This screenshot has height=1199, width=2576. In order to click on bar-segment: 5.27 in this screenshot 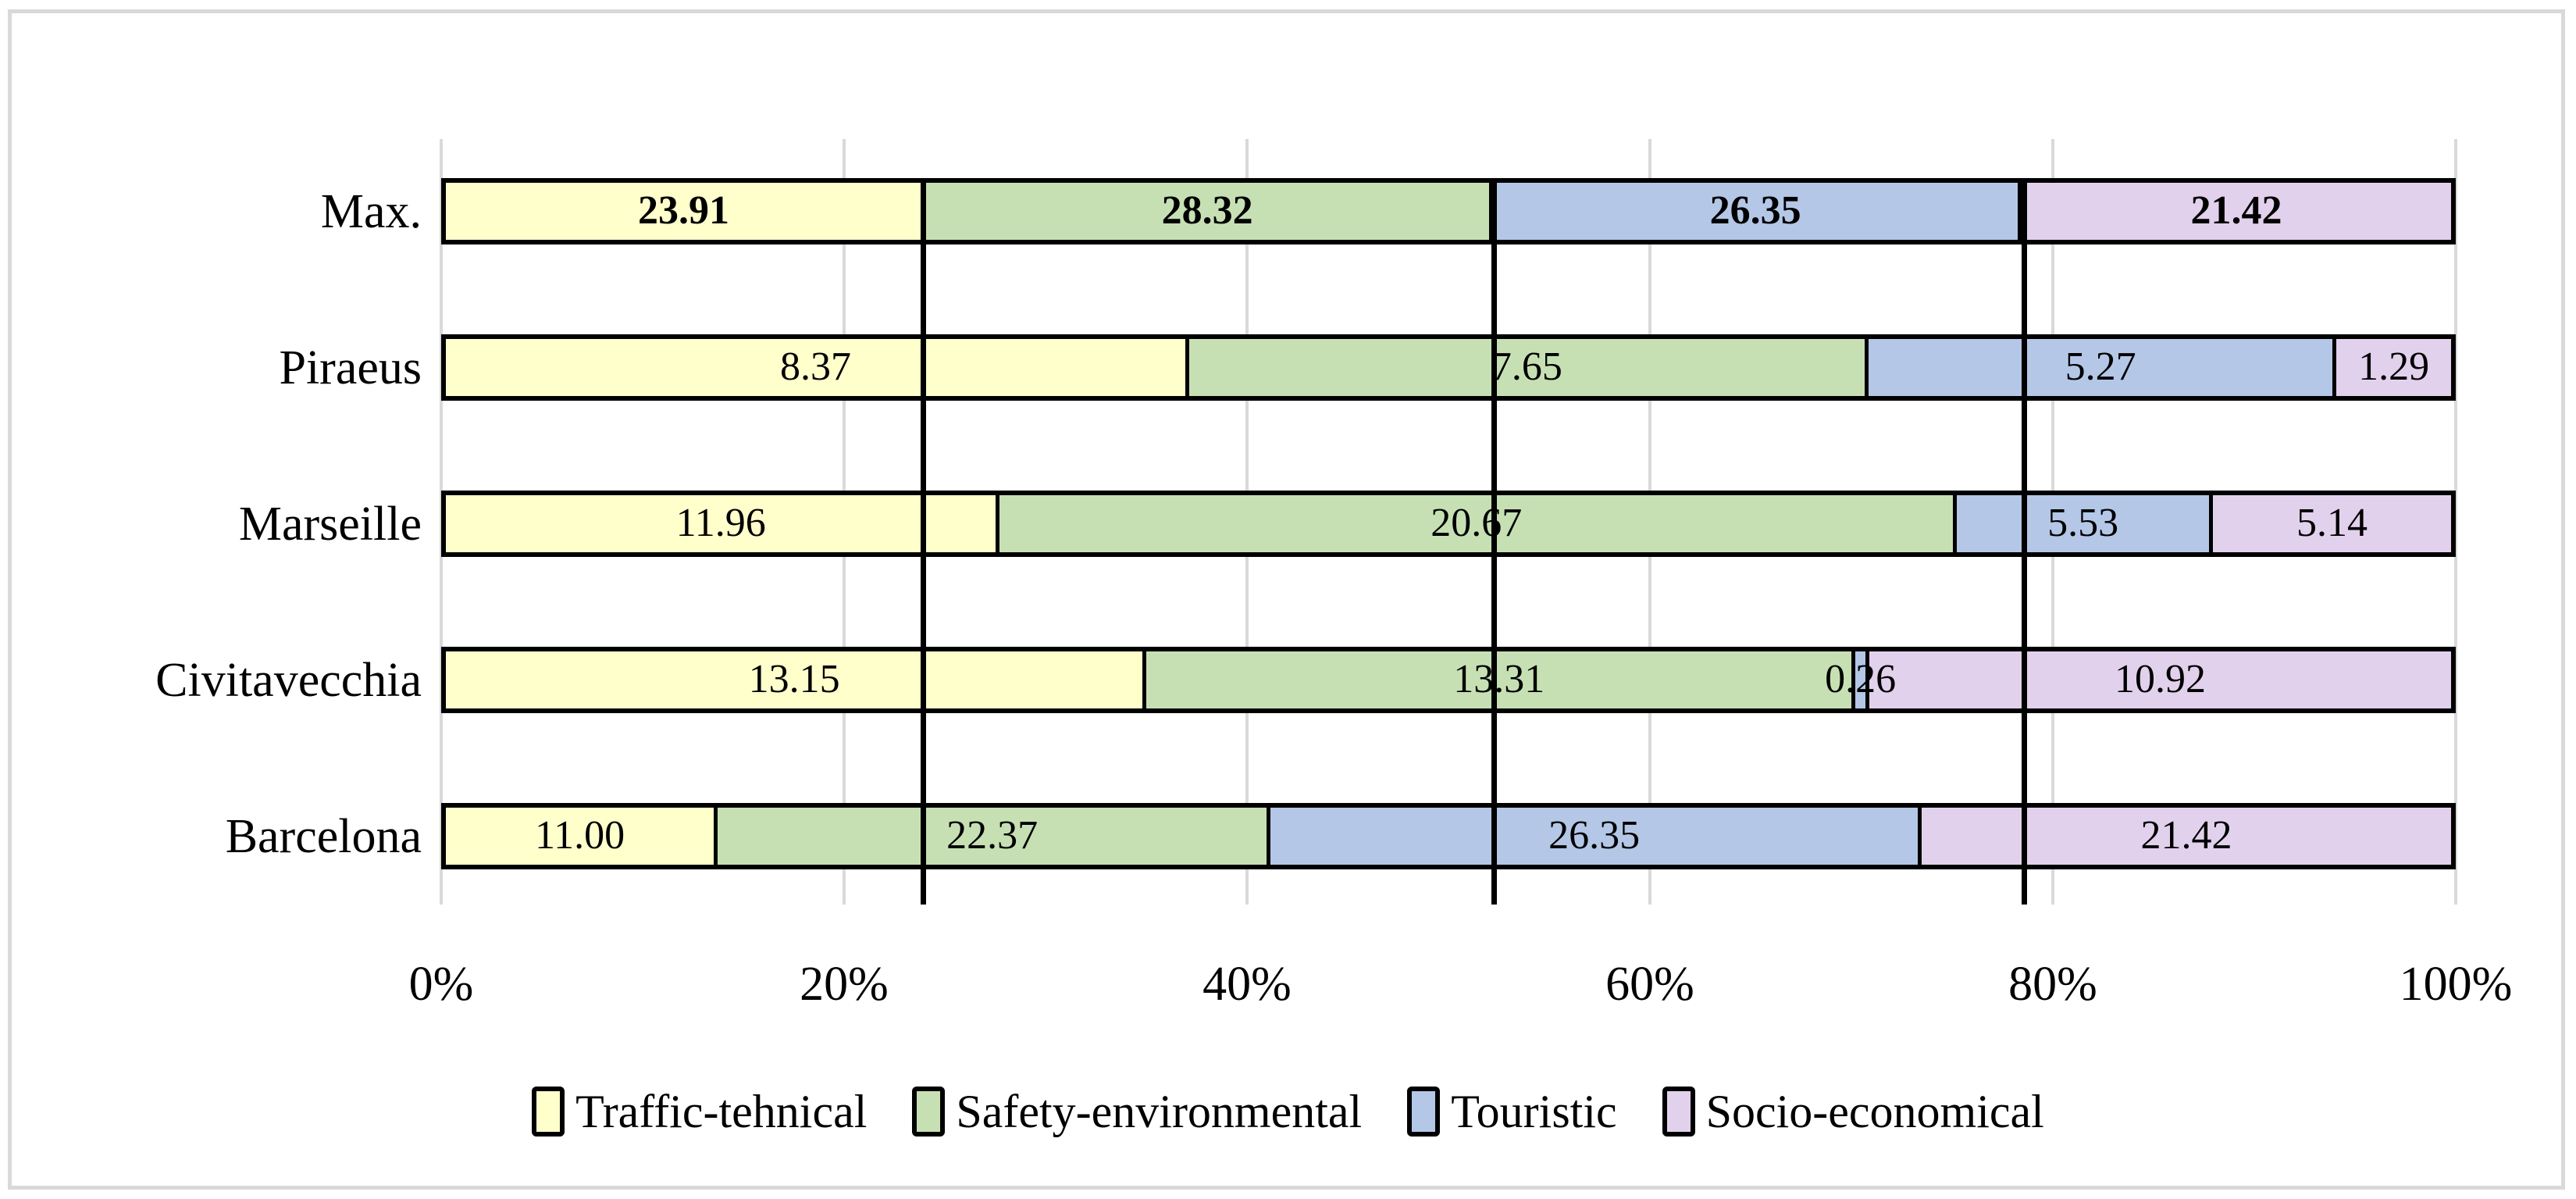, I will do `click(2102, 367)`.